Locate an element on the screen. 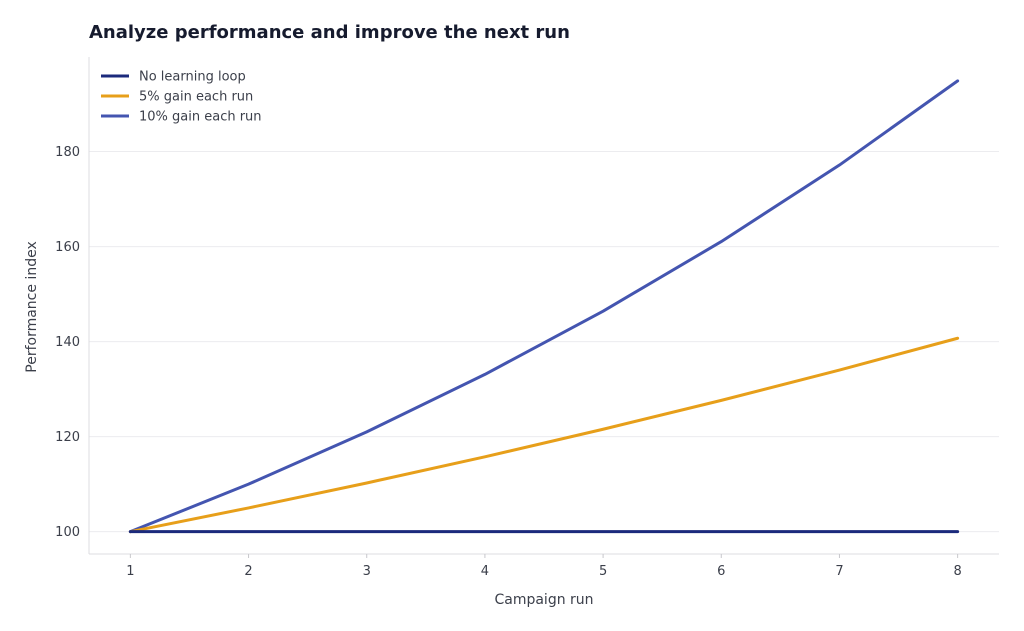 This screenshot has height=631, width=1024. y-axis-title: Performance index is located at coordinates (32, 306).